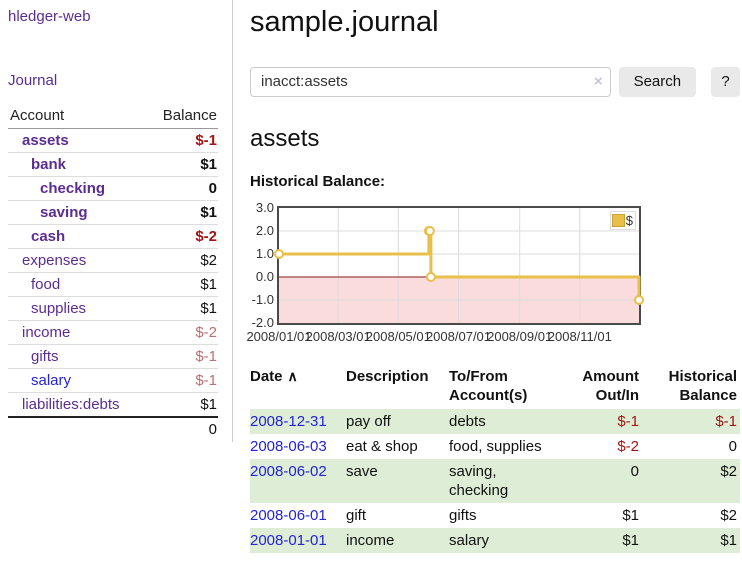 The width and height of the screenshot is (742, 582). What do you see at coordinates (165, 428) in the screenshot?
I see `accounts-total-balance: 0` at bounding box center [165, 428].